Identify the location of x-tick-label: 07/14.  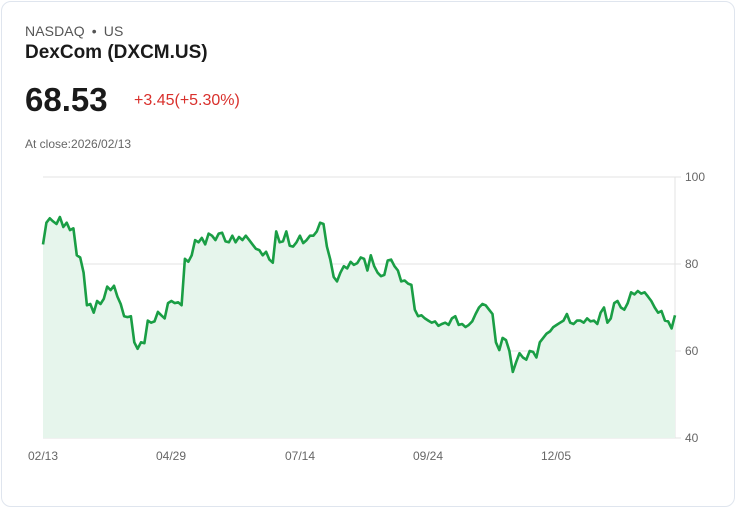
(300, 456).